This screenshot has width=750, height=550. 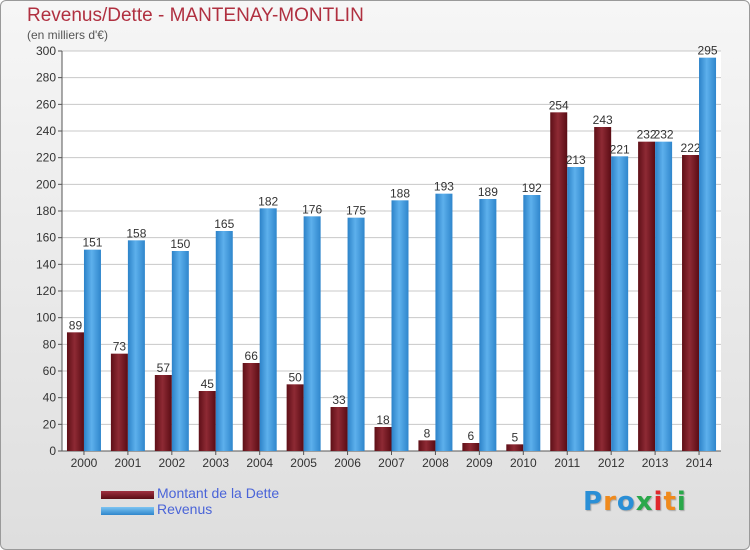 I want to click on y-tick-label: 20, so click(x=50, y=424).